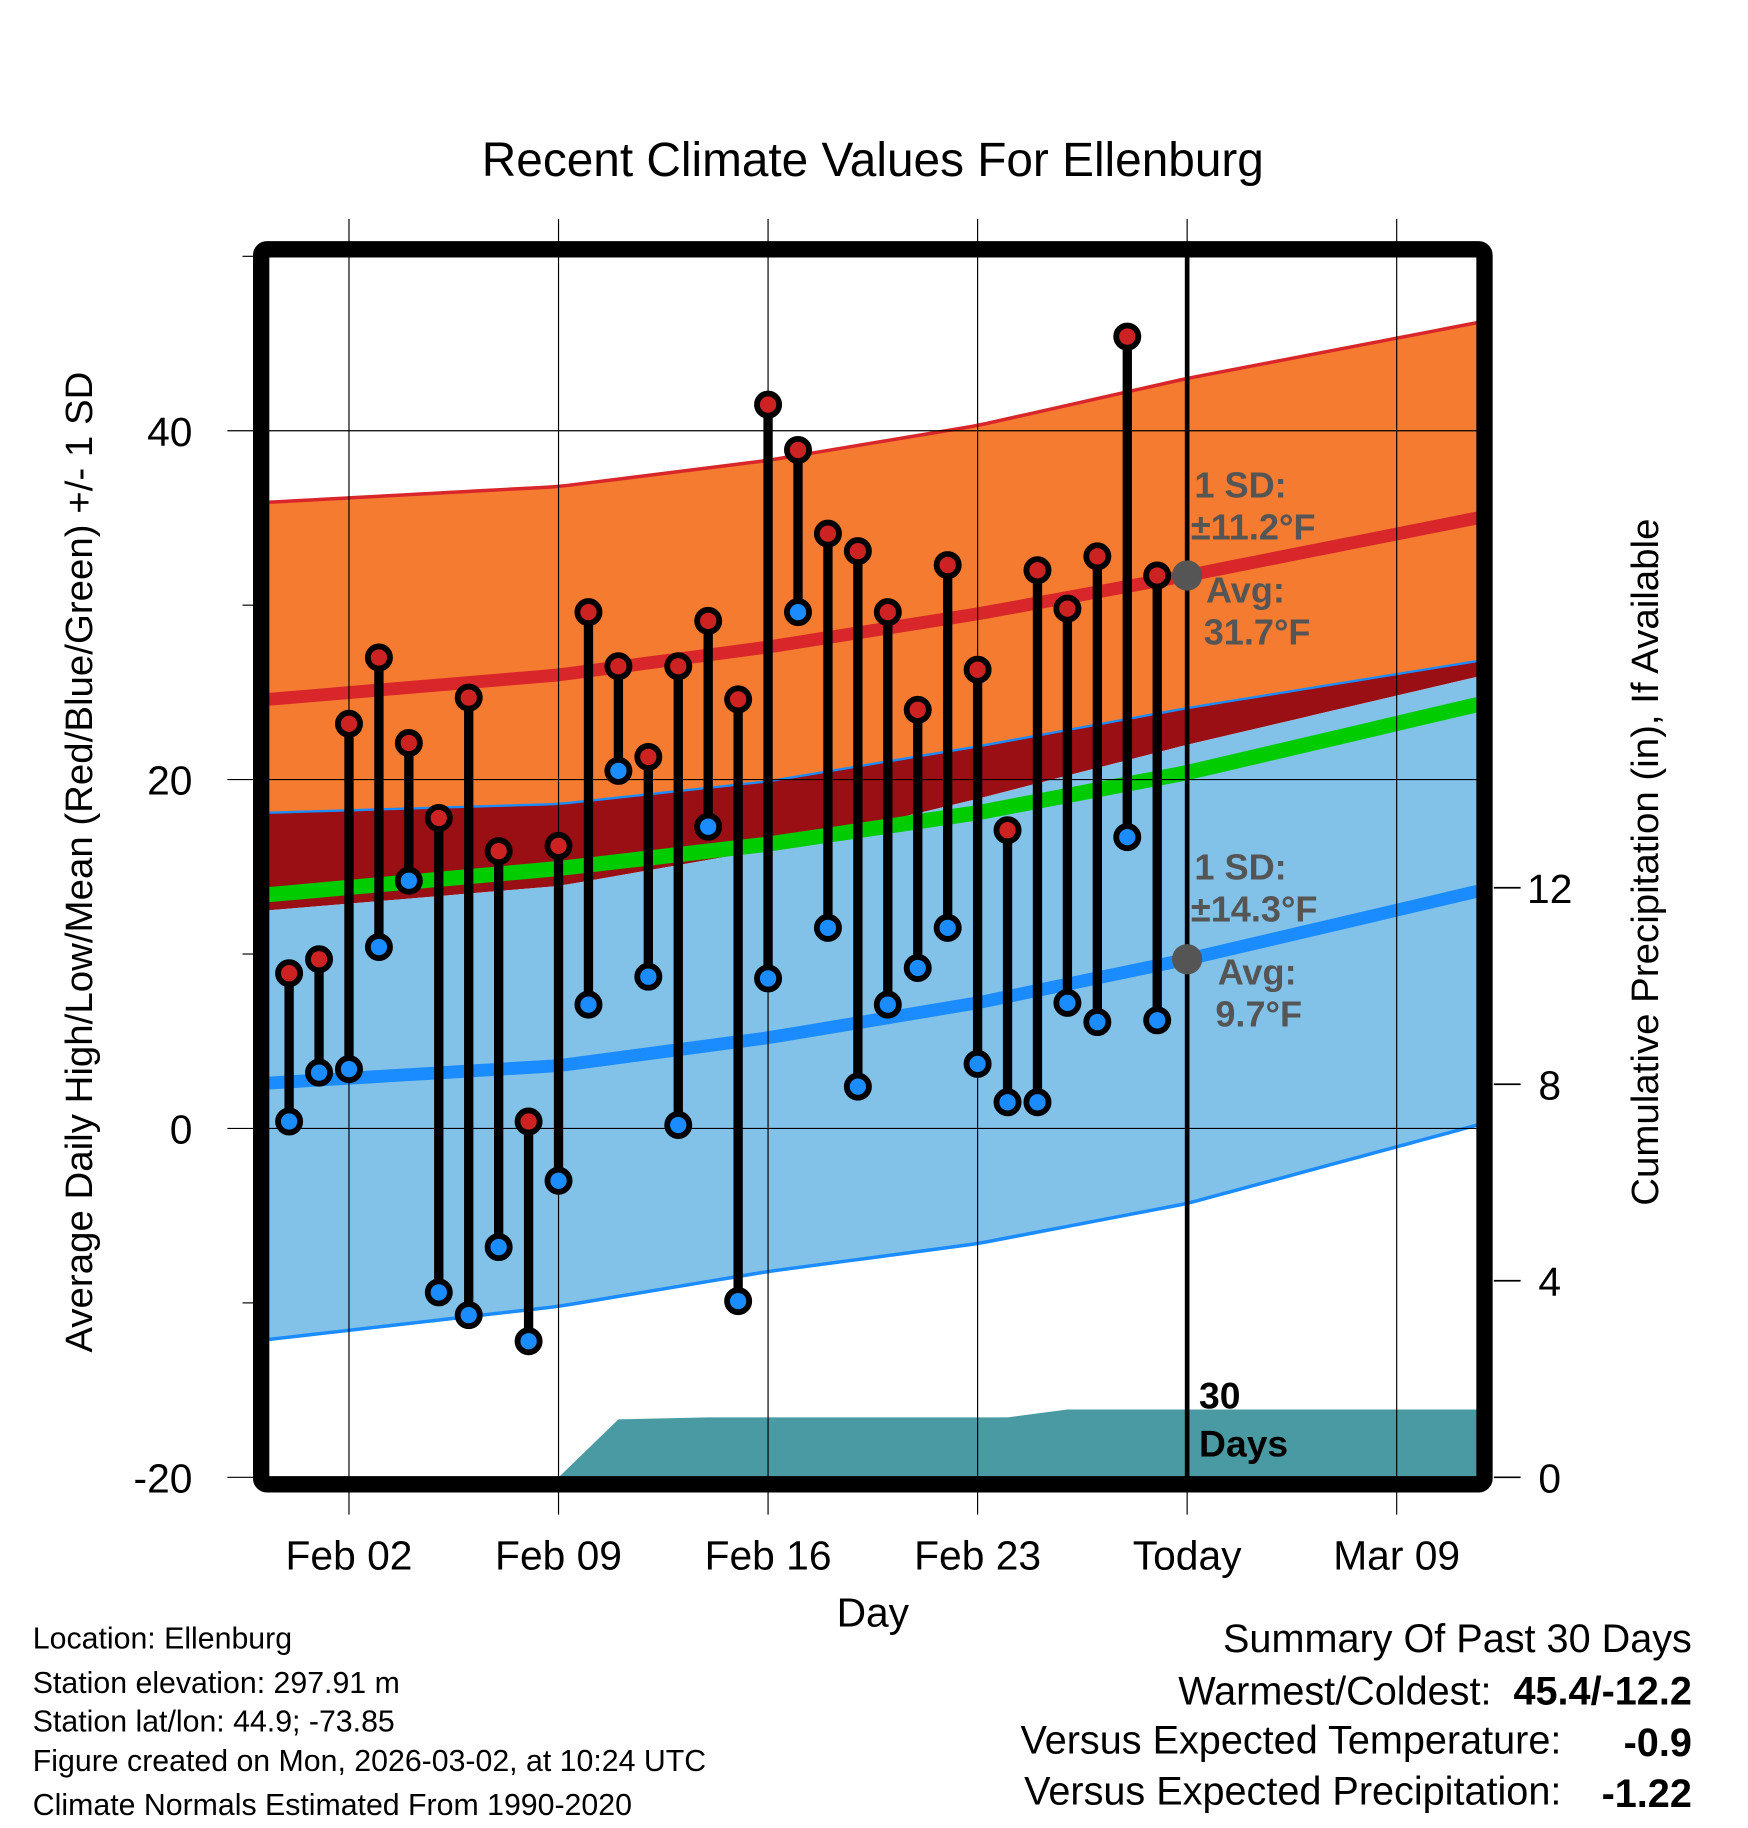  I want to click on y-right-tick-label: 4, so click(1549, 1282).